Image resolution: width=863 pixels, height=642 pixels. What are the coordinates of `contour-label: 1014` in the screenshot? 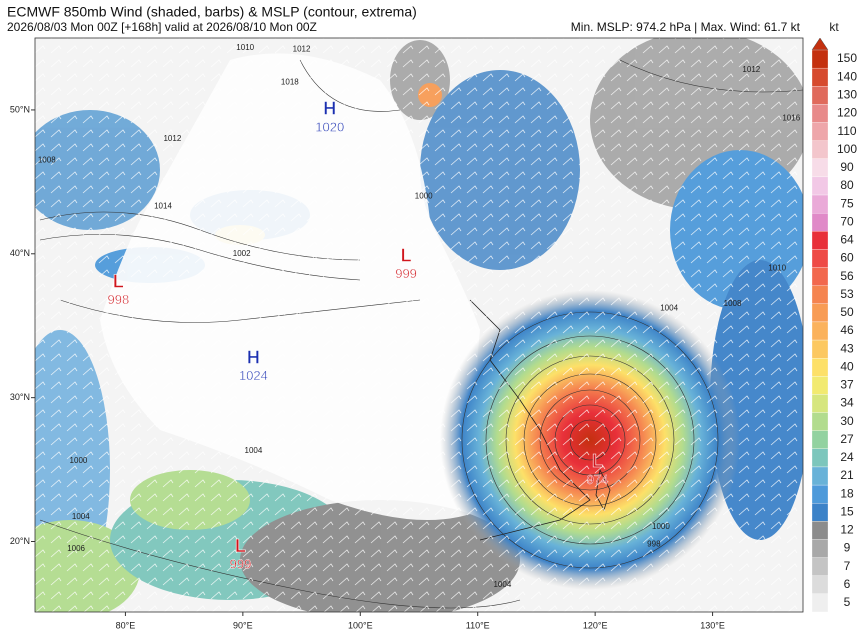 It's located at (163, 205).